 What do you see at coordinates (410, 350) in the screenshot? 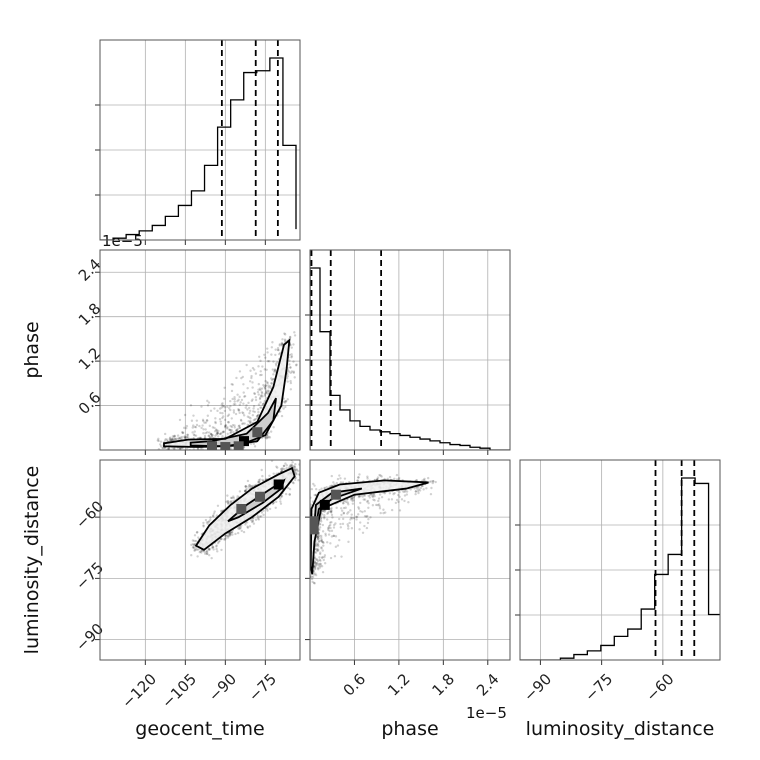
I see `phase-histogram-panel-plot-area` at bounding box center [410, 350].